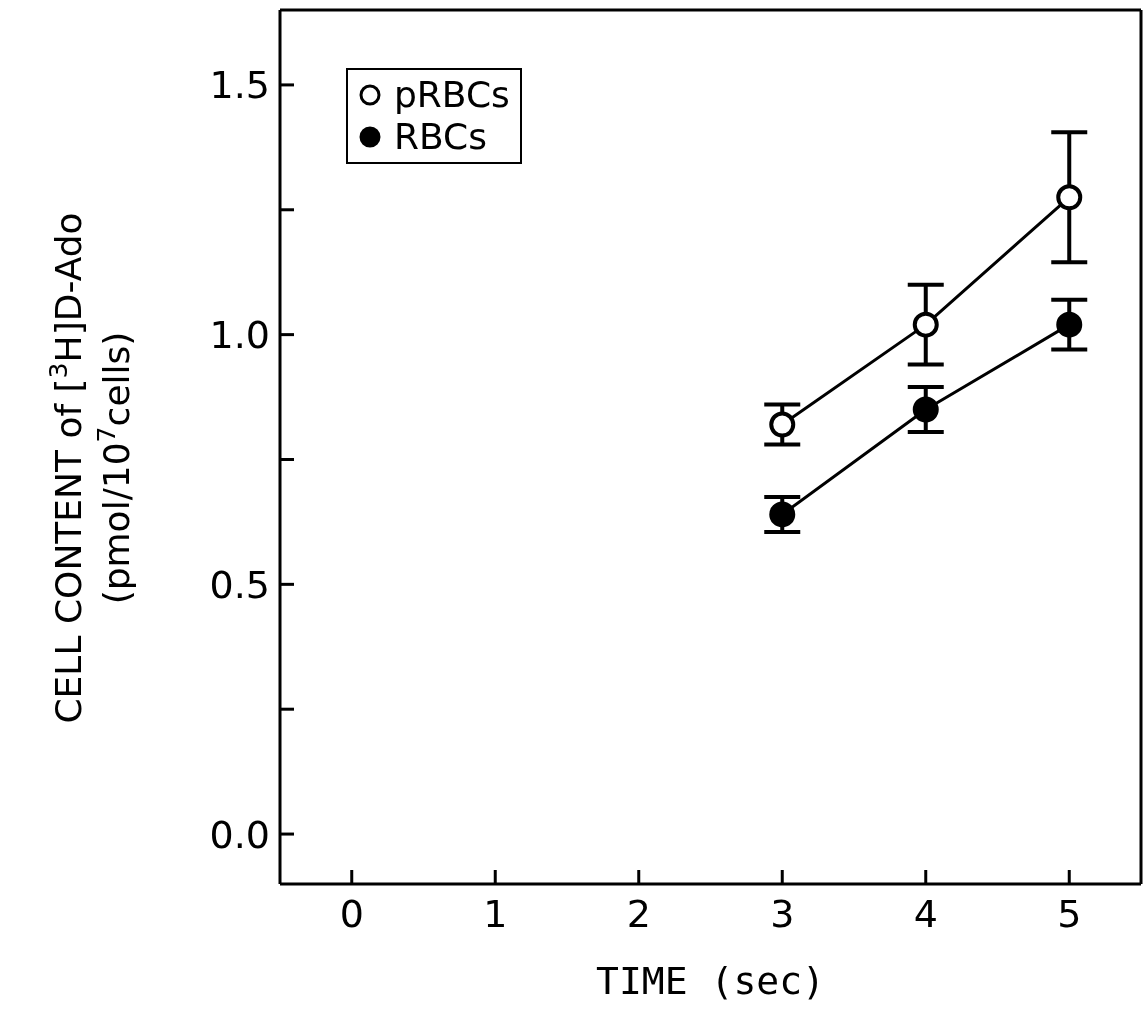  Describe the element at coordinates (452, 95) in the screenshot. I see `legend-label: pRBCs` at that location.